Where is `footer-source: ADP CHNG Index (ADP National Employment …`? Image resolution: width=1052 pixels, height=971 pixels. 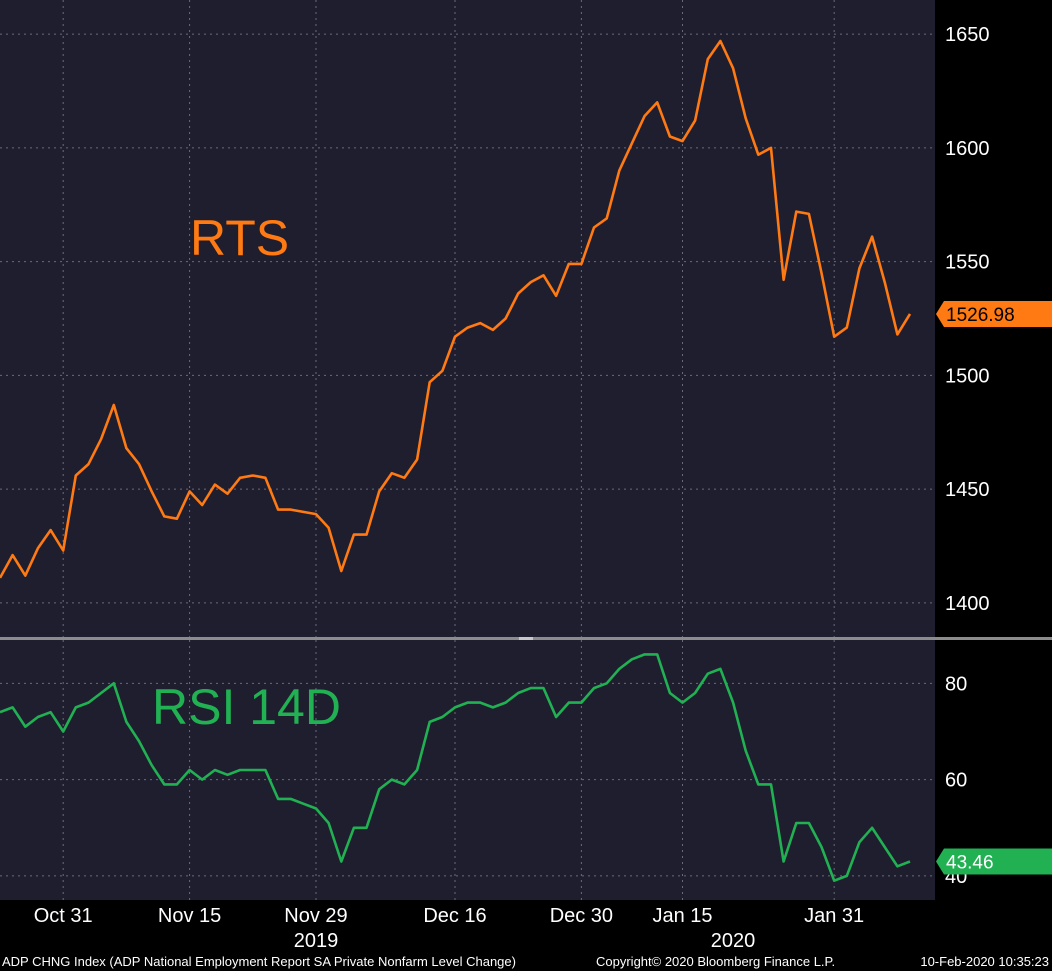 footer-source: ADP CHNG Index (ADP National Employment … is located at coordinates (259, 961).